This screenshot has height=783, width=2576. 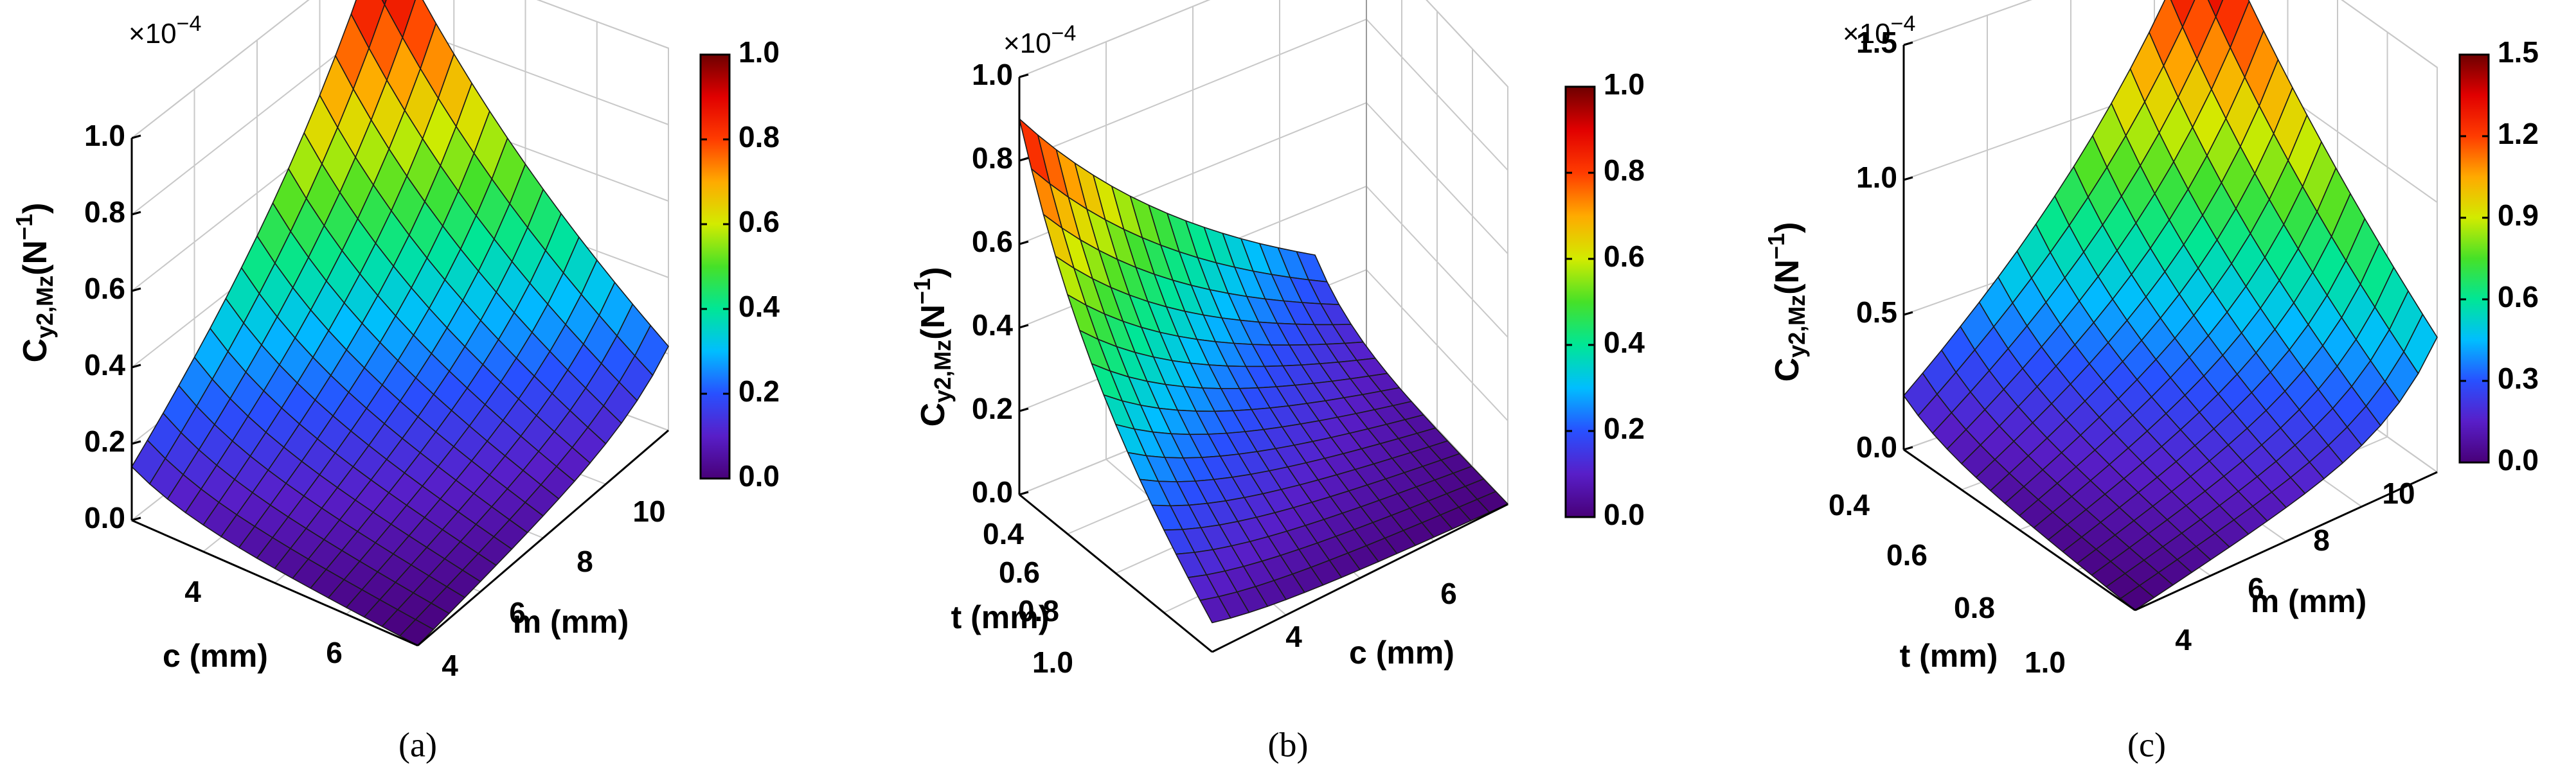 I want to click on z-tick-label: 0.5, so click(x=1876, y=312).